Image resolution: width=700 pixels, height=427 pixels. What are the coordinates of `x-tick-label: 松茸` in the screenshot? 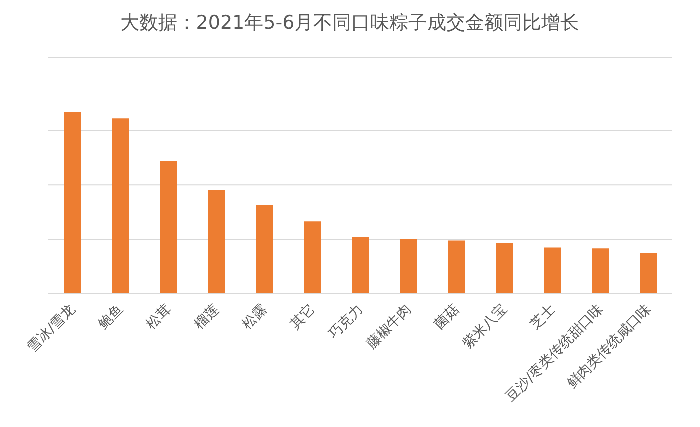 It's located at (159, 317).